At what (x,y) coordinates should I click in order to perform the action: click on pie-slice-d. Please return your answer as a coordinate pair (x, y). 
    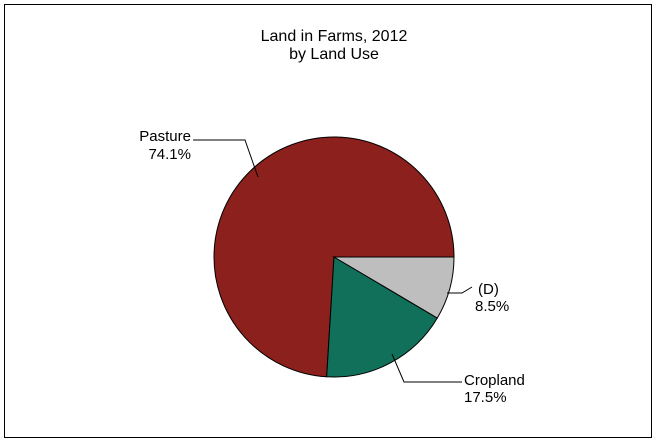
    Looking at the image, I should click on (393, 287).